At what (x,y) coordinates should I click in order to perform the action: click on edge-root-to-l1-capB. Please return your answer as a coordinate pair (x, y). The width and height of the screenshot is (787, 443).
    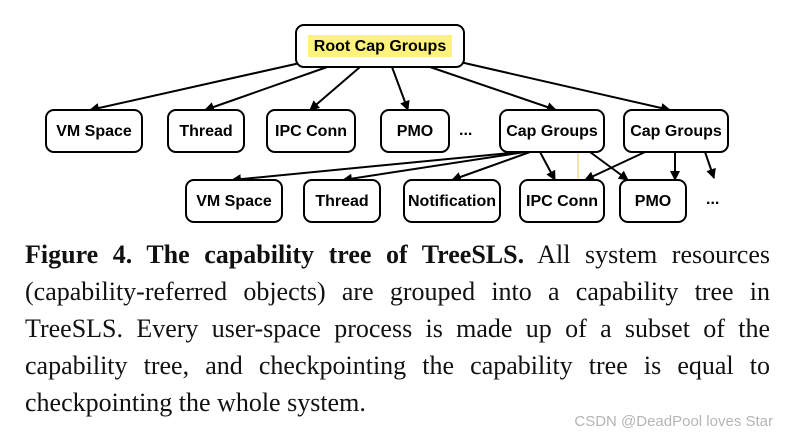
    Looking at the image, I should click on (565, 87).